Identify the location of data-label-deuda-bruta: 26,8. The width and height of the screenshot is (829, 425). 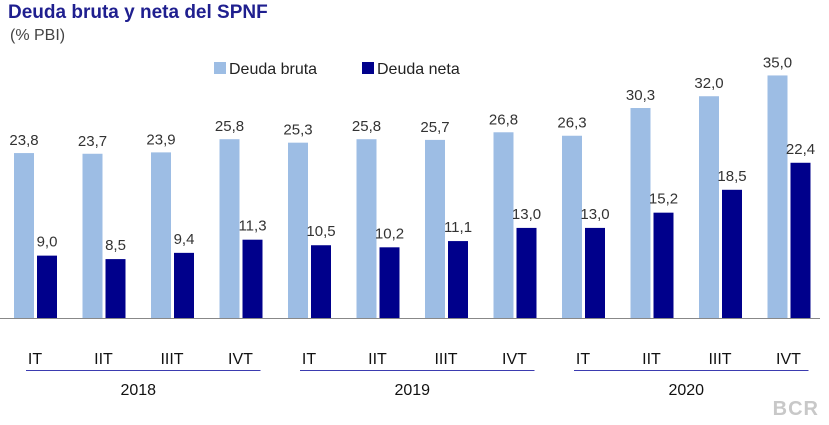
(503, 119).